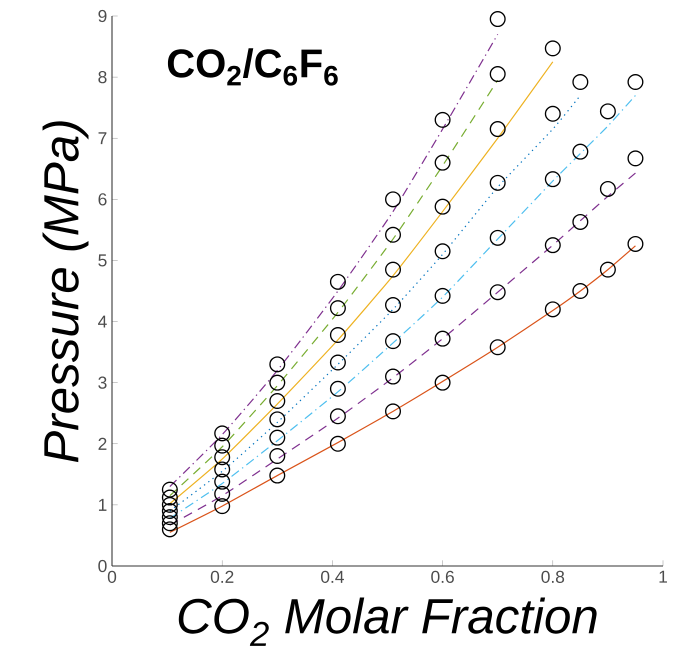 Image resolution: width=679 pixels, height=672 pixels. What do you see at coordinates (65, 291) in the screenshot?
I see `y-axis-title: Pressure (MPa)` at bounding box center [65, 291].